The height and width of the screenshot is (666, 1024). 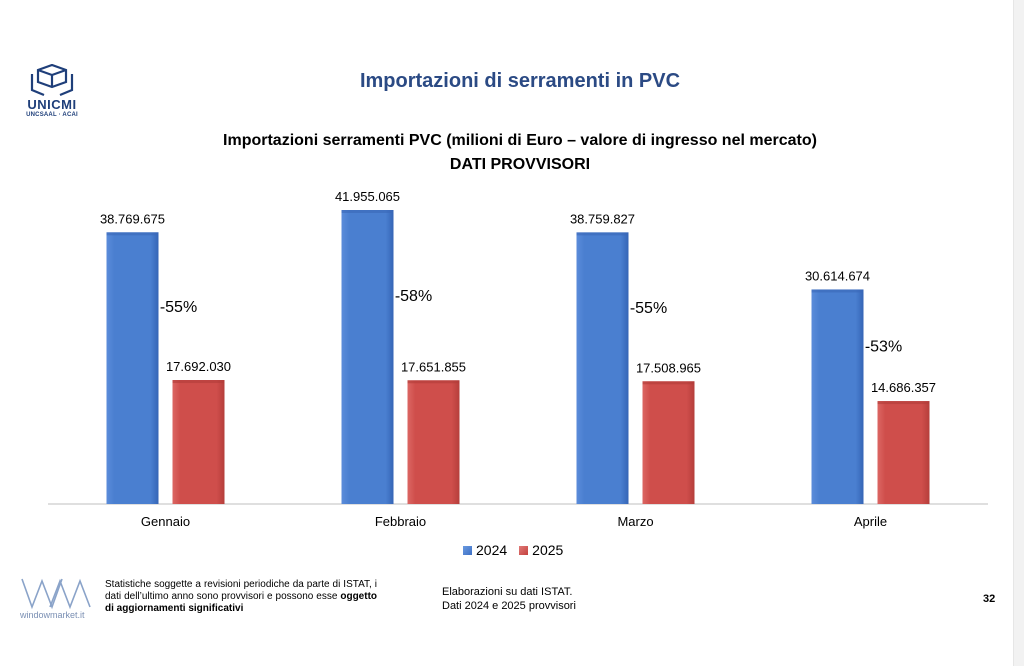 I want to click on bar-2024-febbraio, so click(x=367, y=357).